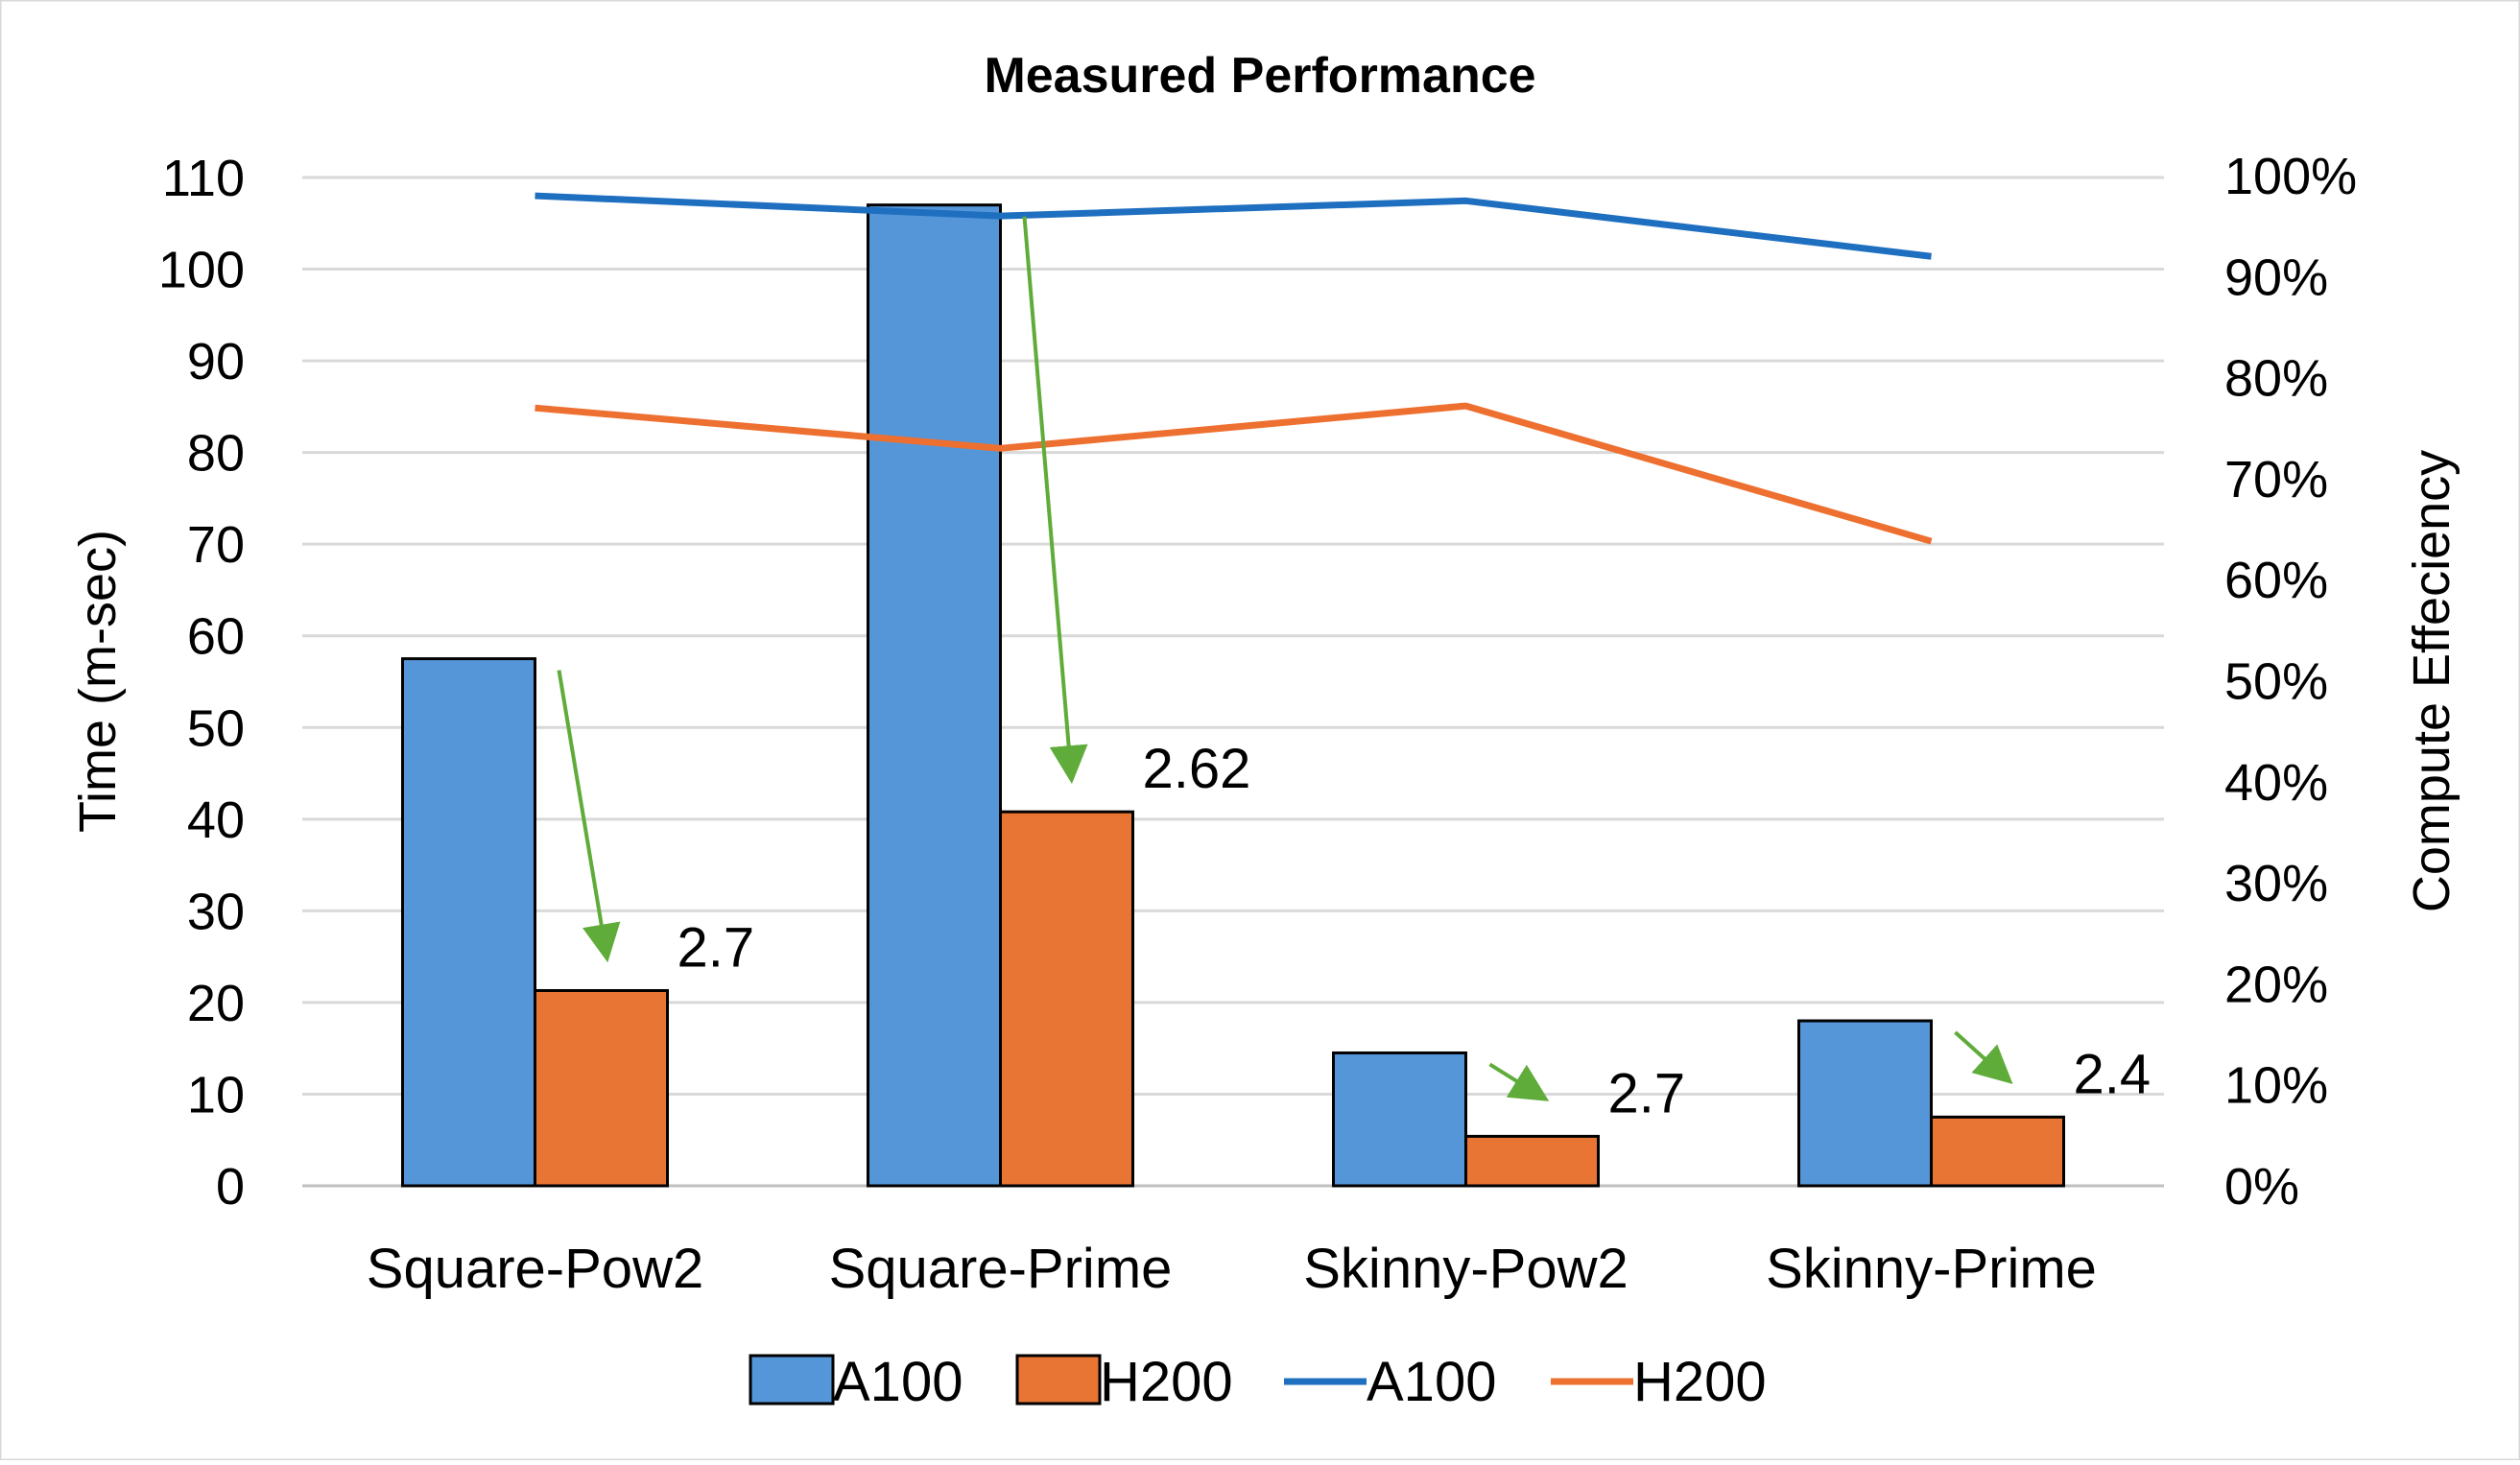 This screenshot has width=2520, height=1465. I want to click on y-tick-label: 90, so click(216, 362).